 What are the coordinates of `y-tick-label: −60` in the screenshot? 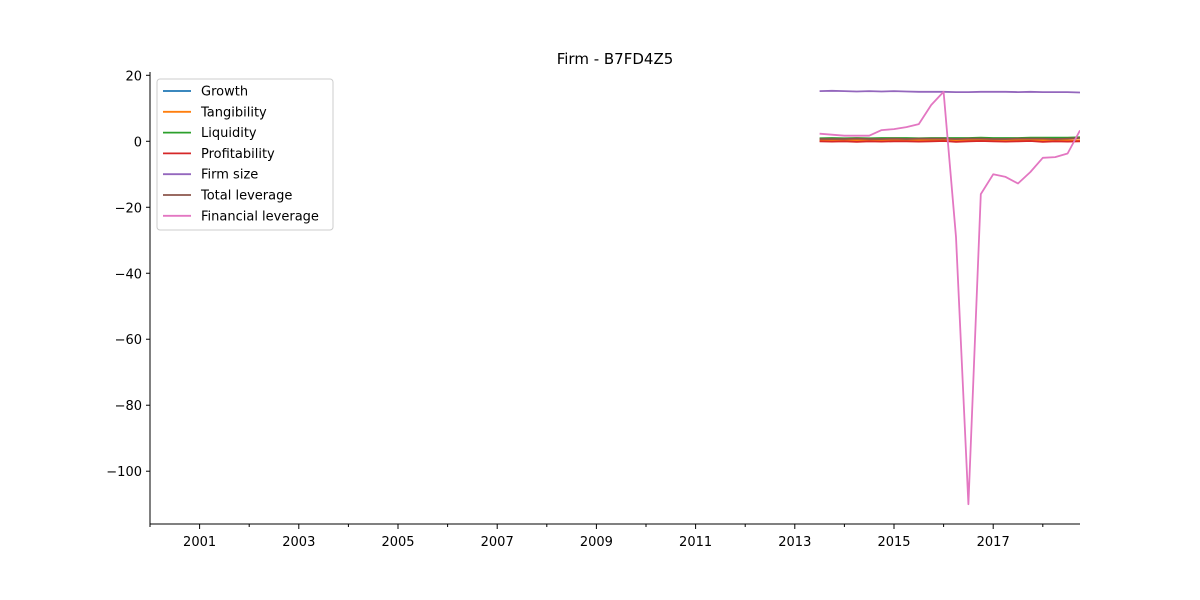 It's located at (128, 340).